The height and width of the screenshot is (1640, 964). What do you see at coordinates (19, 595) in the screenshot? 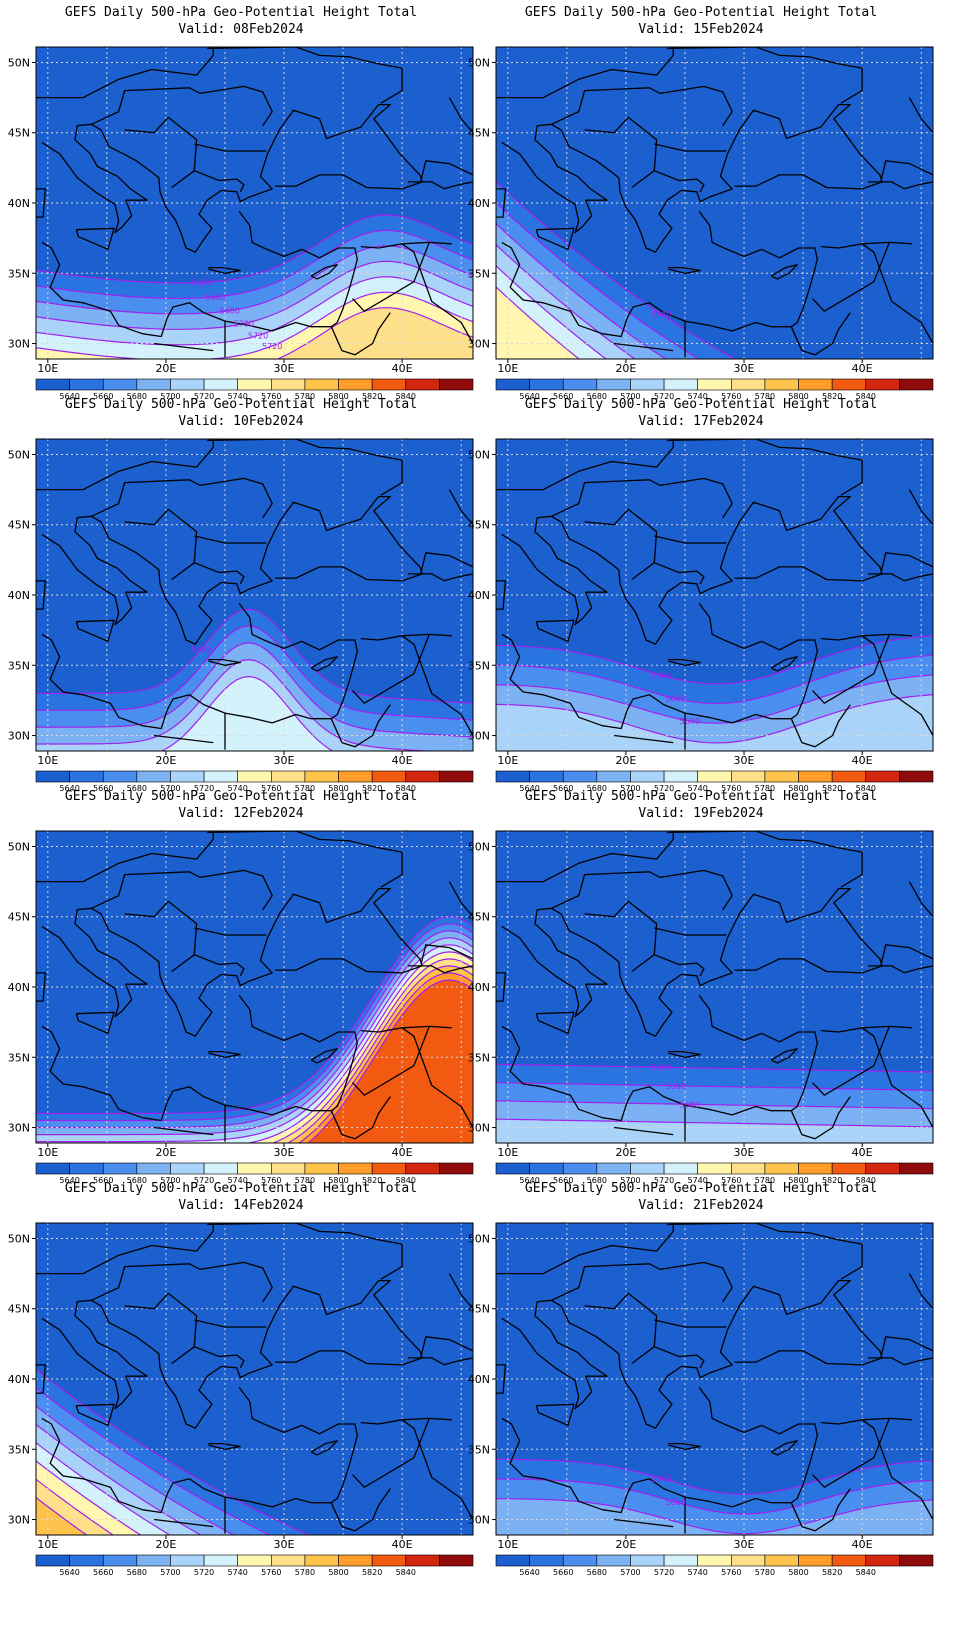
I see `lat-tick-label: 40N` at bounding box center [19, 595].